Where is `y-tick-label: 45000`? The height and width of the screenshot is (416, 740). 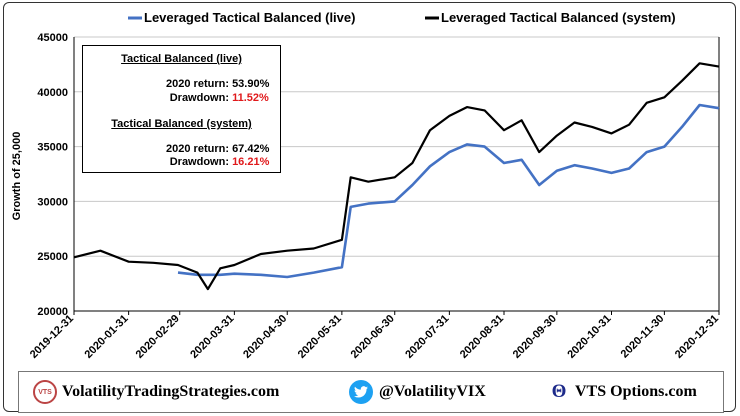
y-tick-label: 45000 is located at coordinates (52, 38).